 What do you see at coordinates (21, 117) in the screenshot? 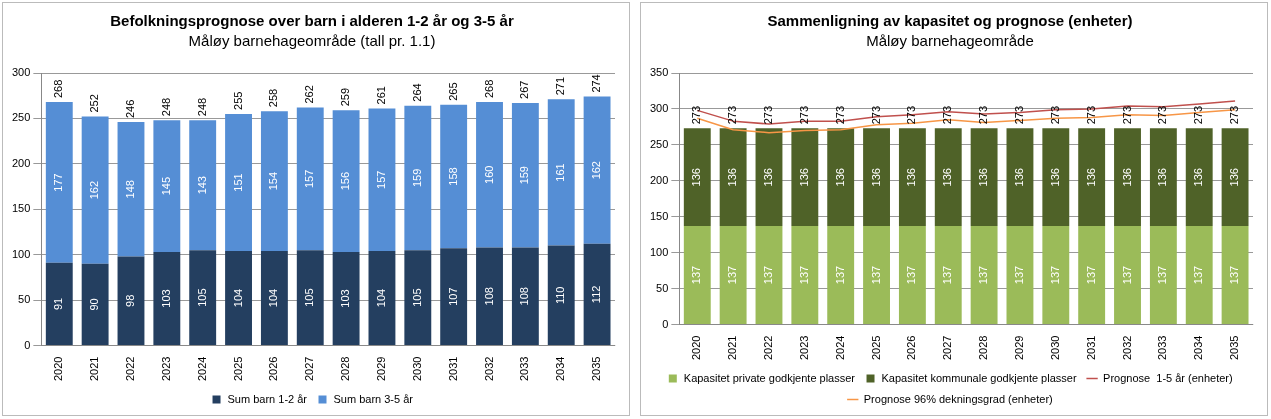
I see `y-tick-label: 250` at bounding box center [21, 117].